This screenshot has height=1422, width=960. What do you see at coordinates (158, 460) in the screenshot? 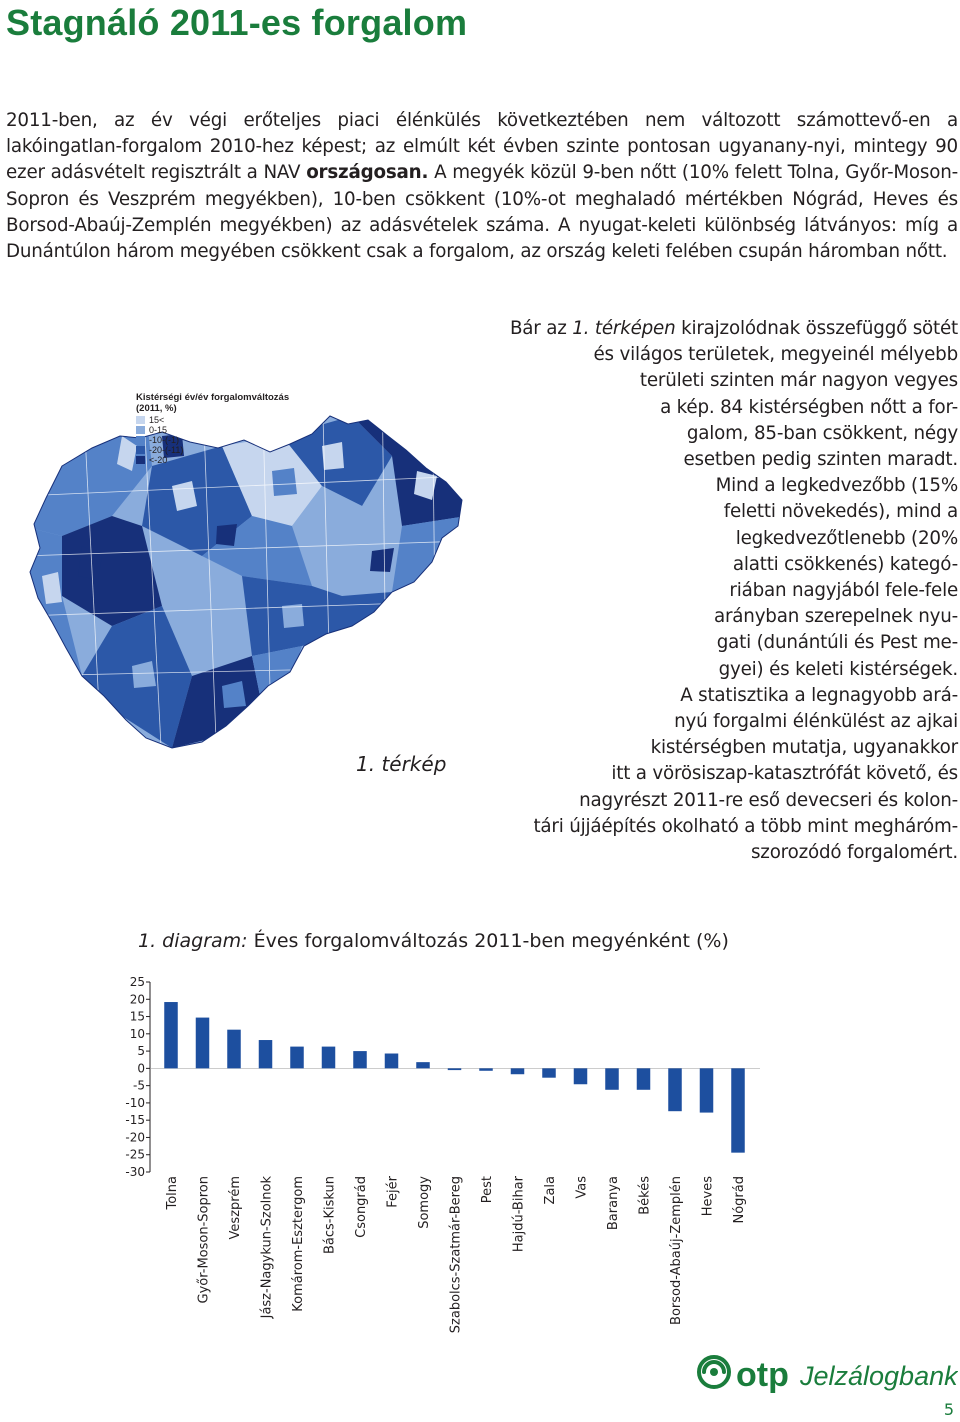
I see `legend-label: <-20` at bounding box center [158, 460].